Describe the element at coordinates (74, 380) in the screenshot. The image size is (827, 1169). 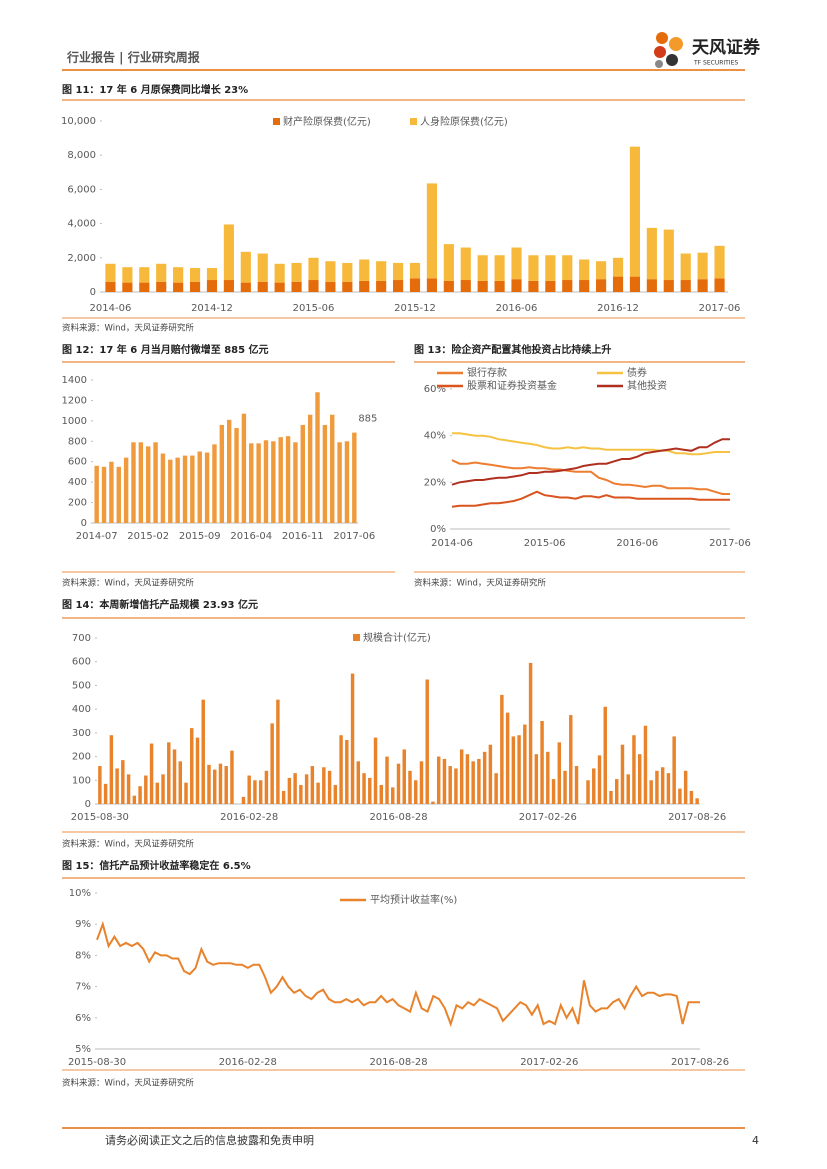
I see `y-tick-label: 1400` at that location.